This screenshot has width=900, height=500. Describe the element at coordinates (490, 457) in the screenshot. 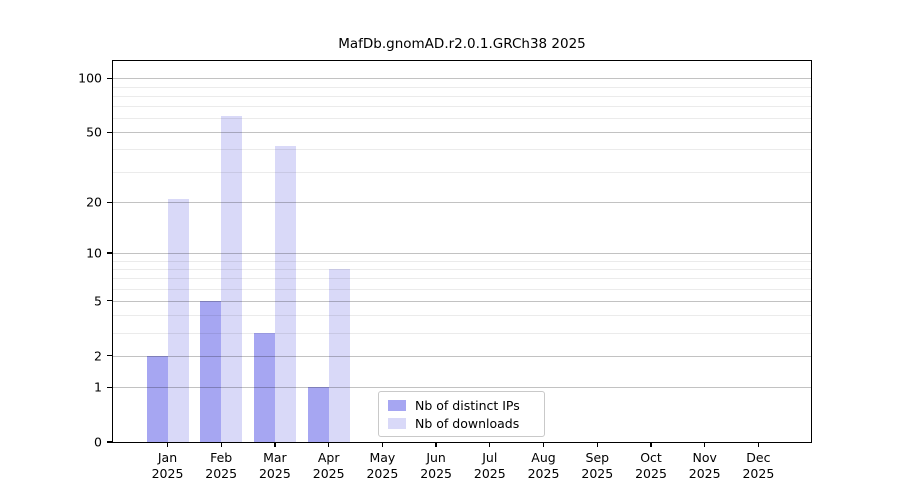

I see `month-label: Jul` at that location.